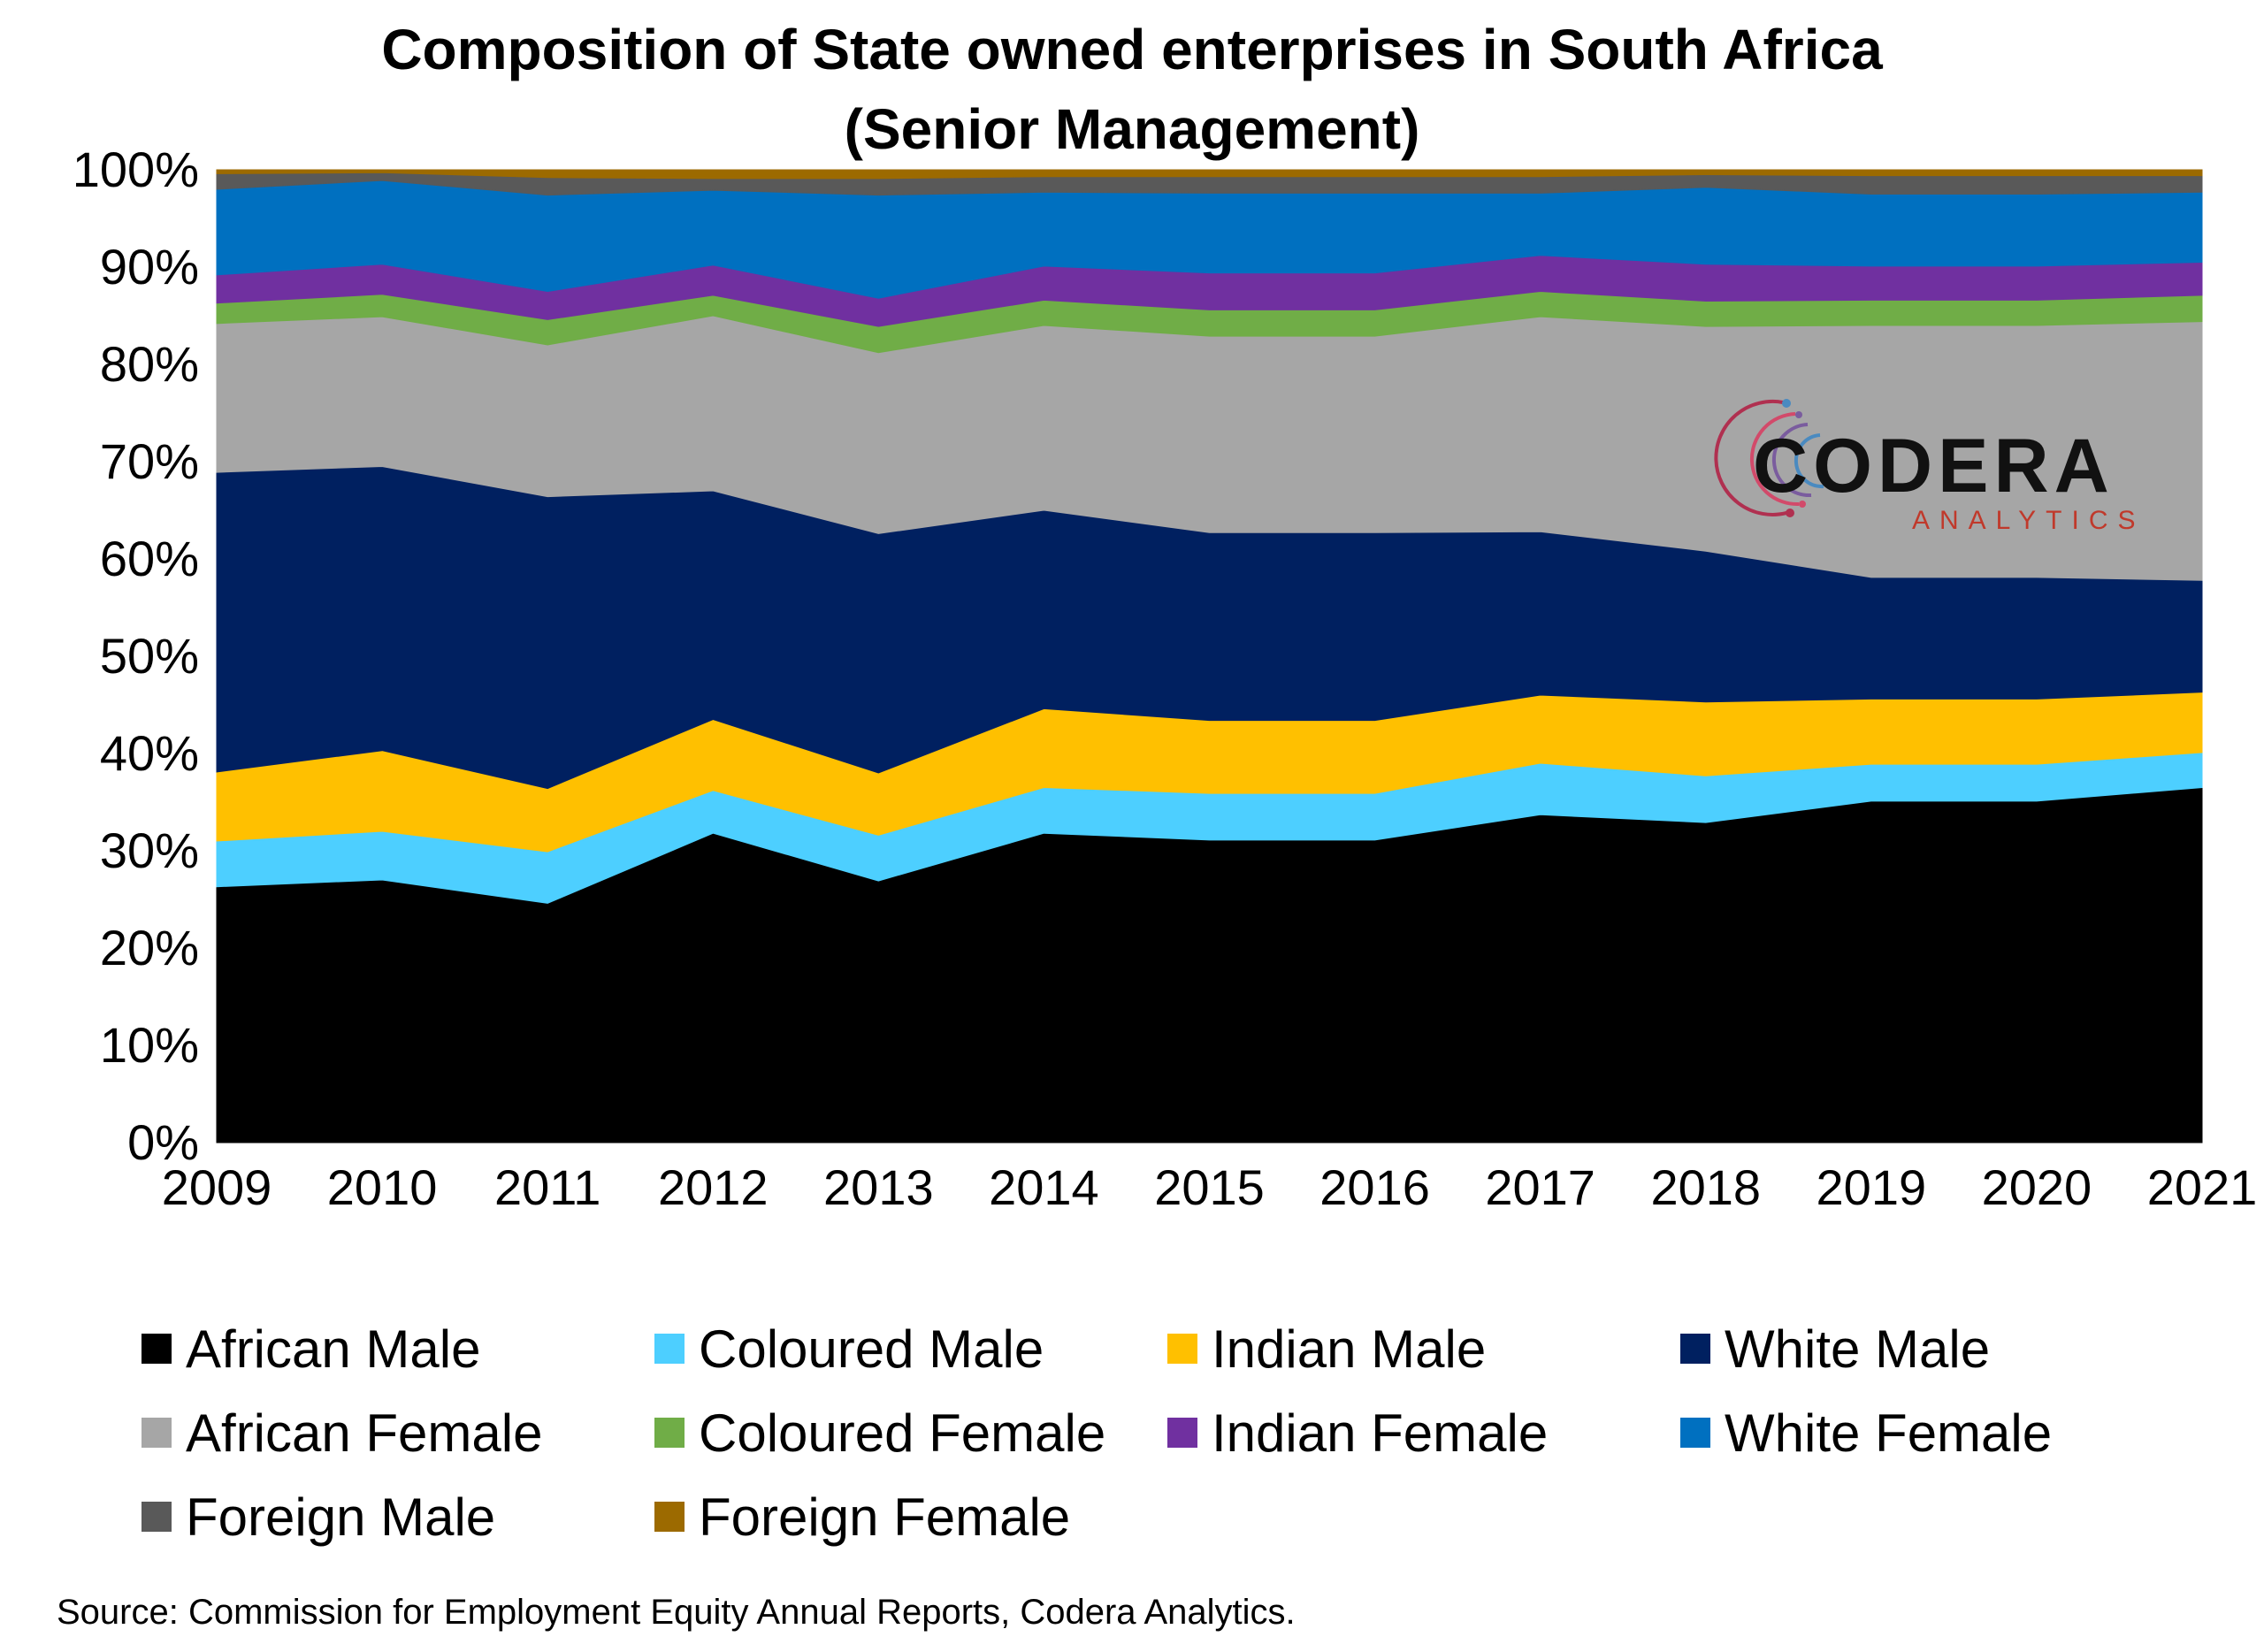 The height and width of the screenshot is (1652, 2264). Describe the element at coordinates (340, 1517) in the screenshot. I see `legend-label: Foreign Male` at that location.